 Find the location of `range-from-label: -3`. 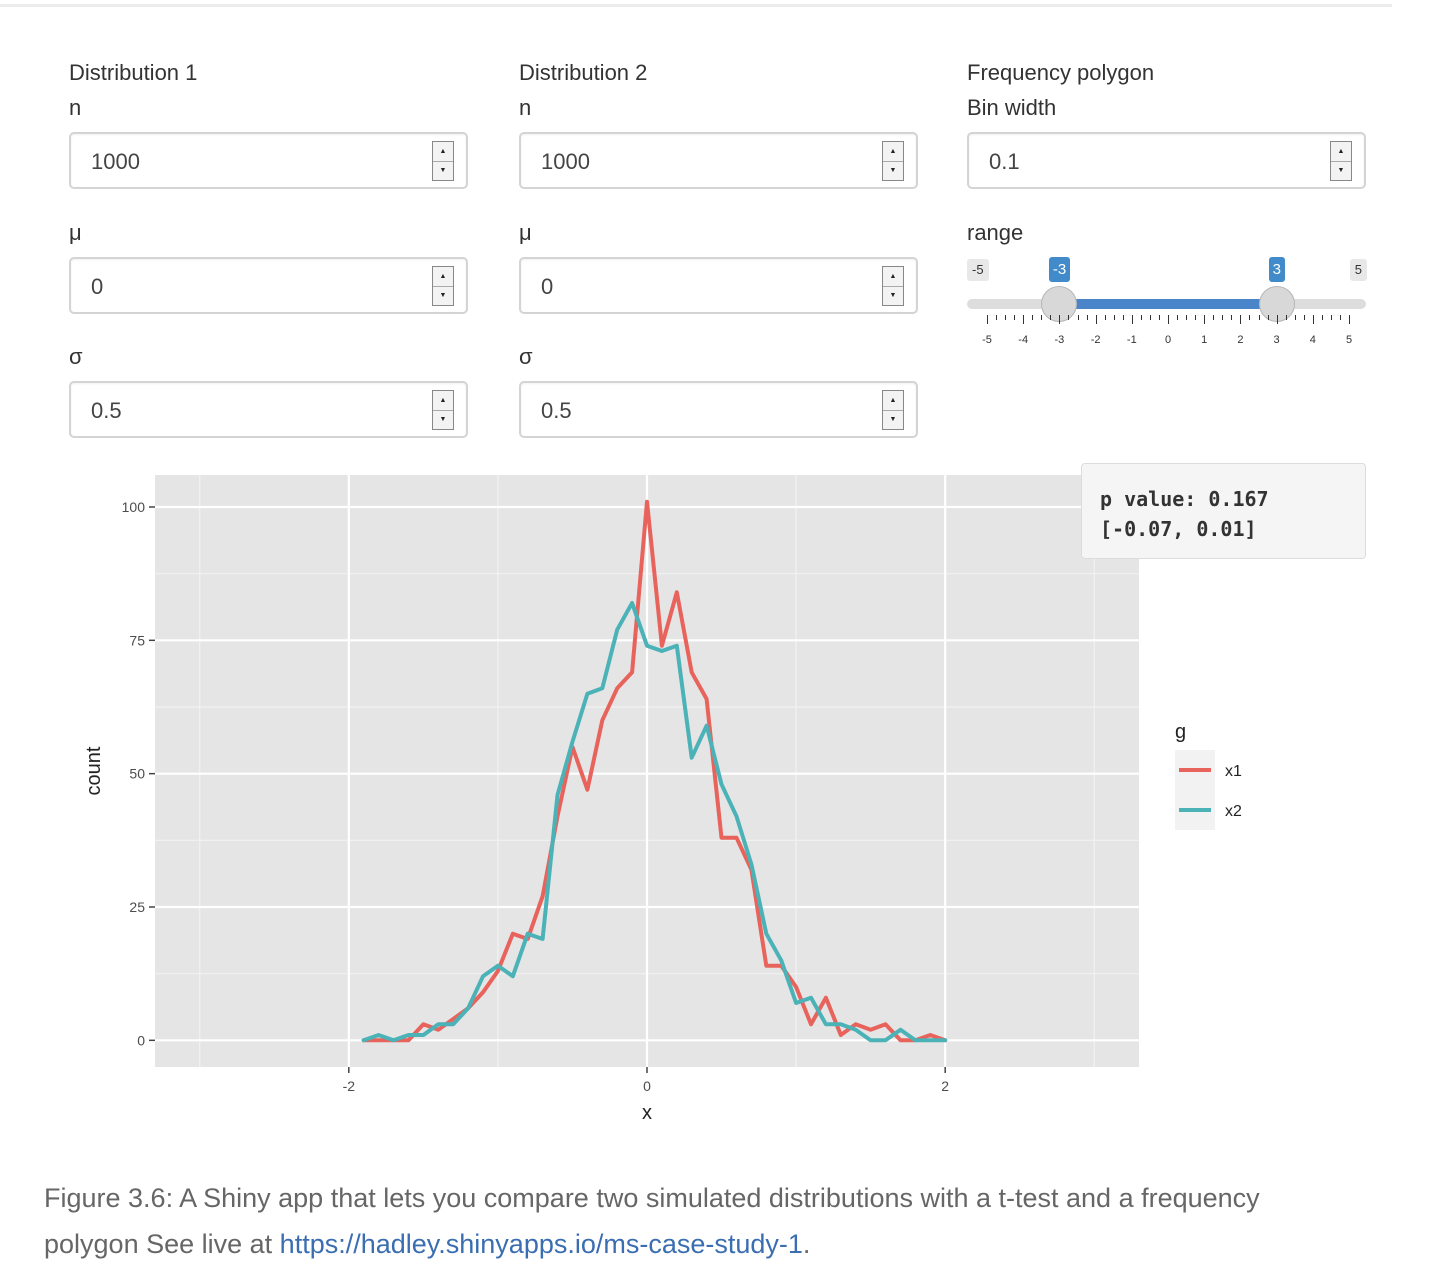

range-from-label: -3 is located at coordinates (1059, 269).